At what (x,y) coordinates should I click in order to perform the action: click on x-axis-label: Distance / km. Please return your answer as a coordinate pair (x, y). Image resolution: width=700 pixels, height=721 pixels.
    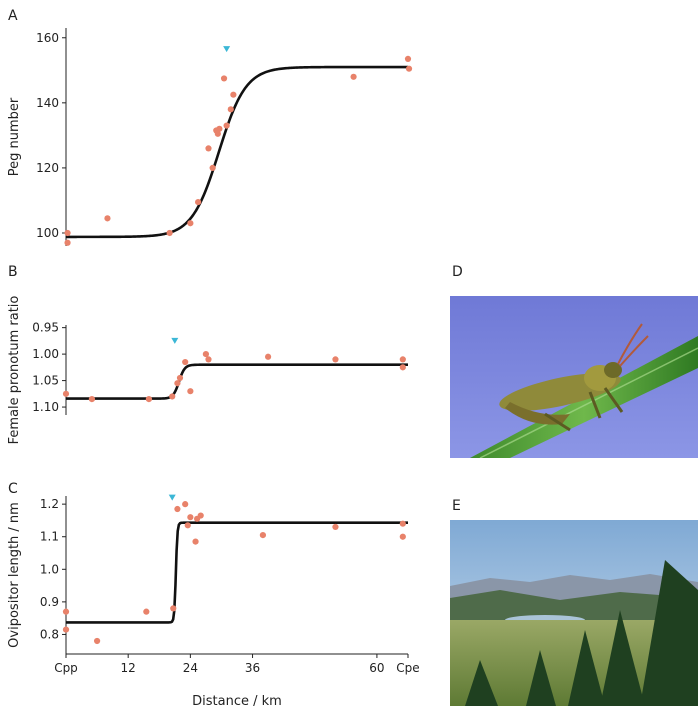
    Looking at the image, I should click on (237, 701).